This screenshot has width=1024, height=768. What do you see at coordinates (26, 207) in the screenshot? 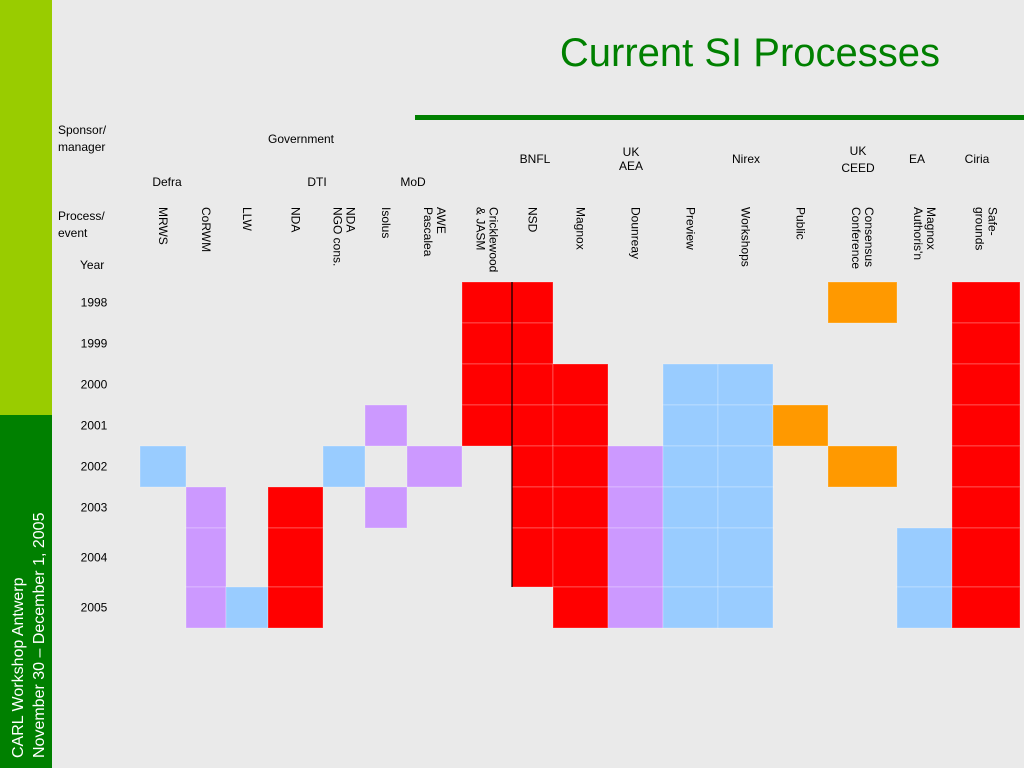
I see `sidebar-top` at bounding box center [26, 207].